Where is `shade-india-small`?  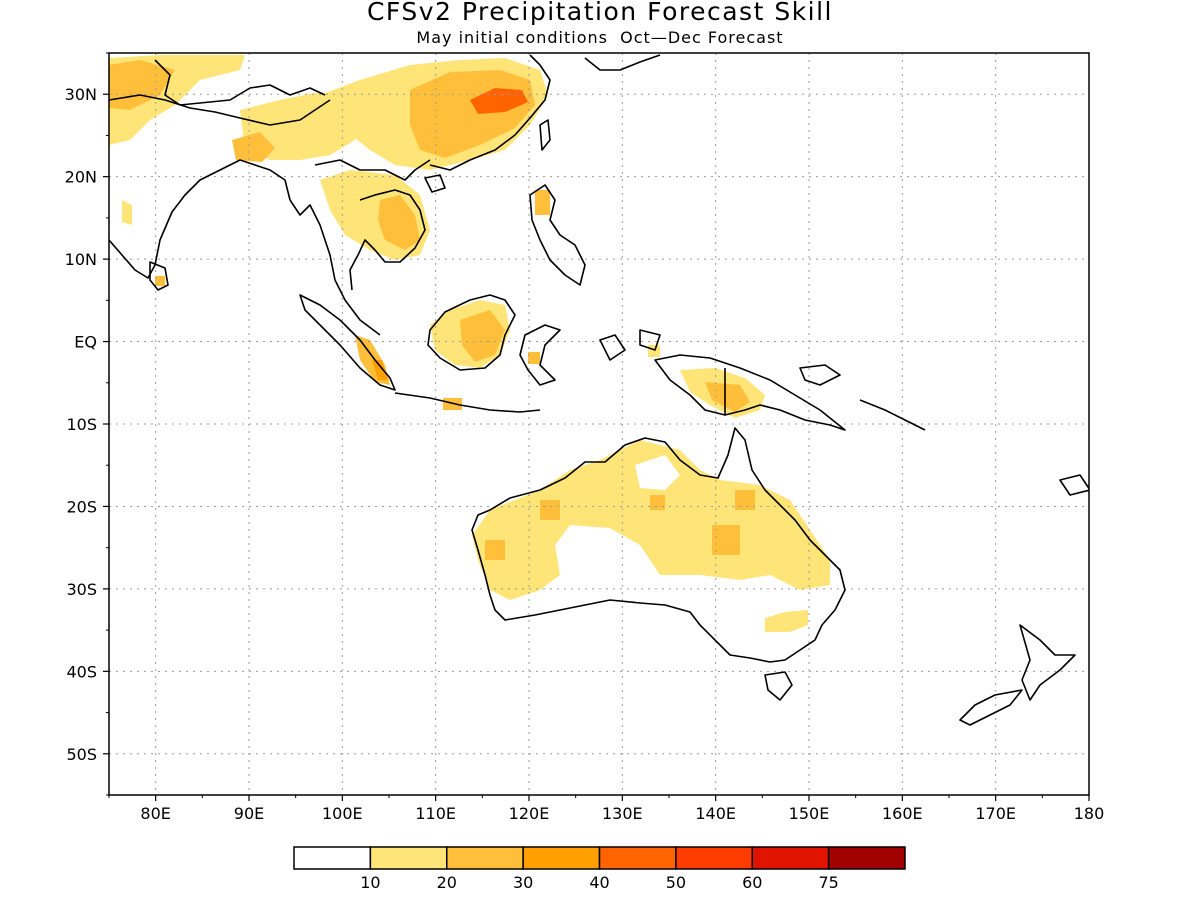
shade-india-small is located at coordinates (127, 212).